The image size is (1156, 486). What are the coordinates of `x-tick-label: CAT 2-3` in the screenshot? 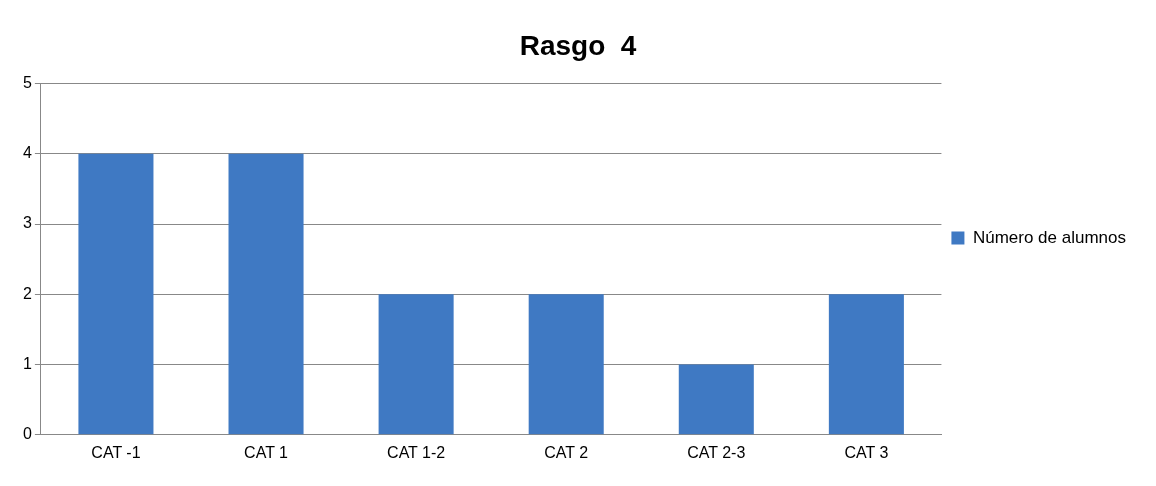 It's located at (716, 452).